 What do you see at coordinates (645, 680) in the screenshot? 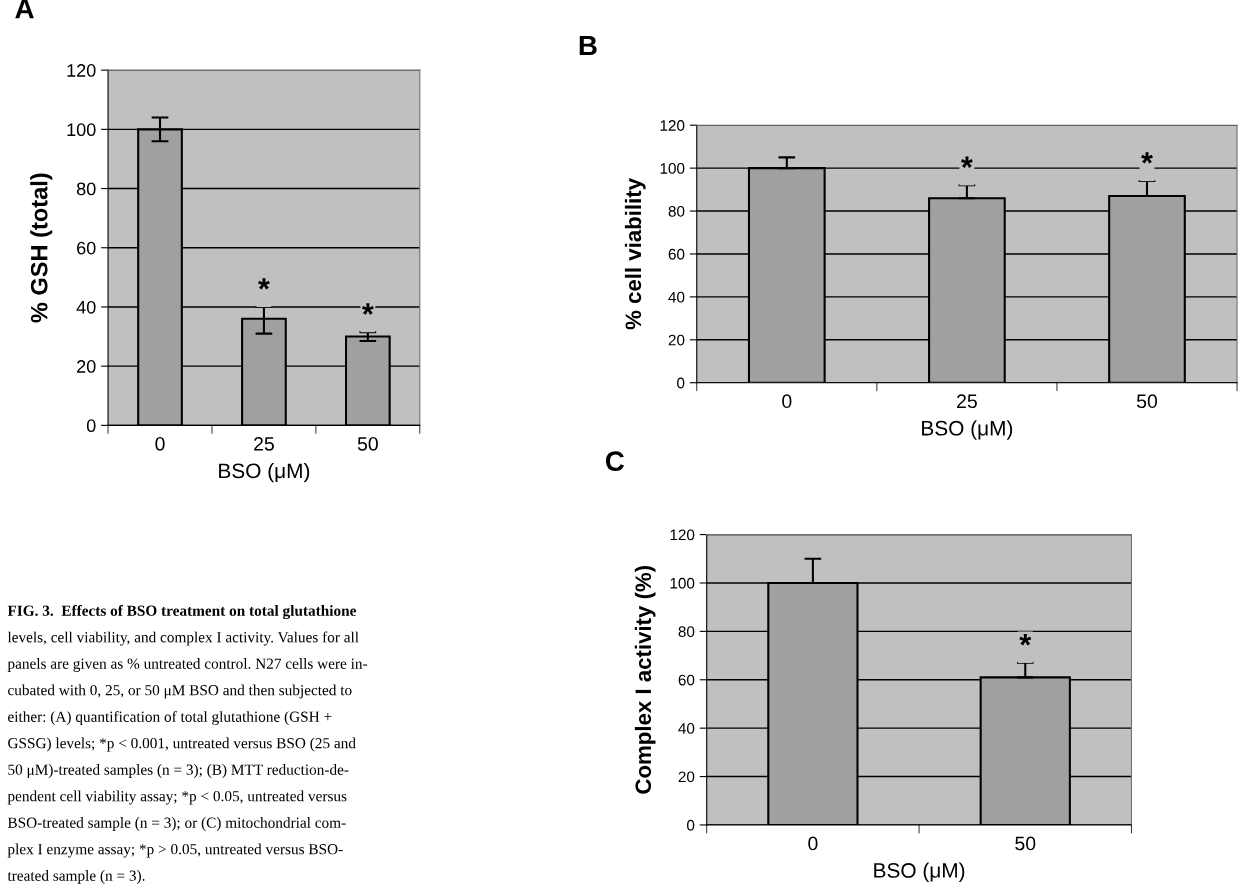
I see `y-axis-title: Complex I activity (%)` at bounding box center [645, 680].